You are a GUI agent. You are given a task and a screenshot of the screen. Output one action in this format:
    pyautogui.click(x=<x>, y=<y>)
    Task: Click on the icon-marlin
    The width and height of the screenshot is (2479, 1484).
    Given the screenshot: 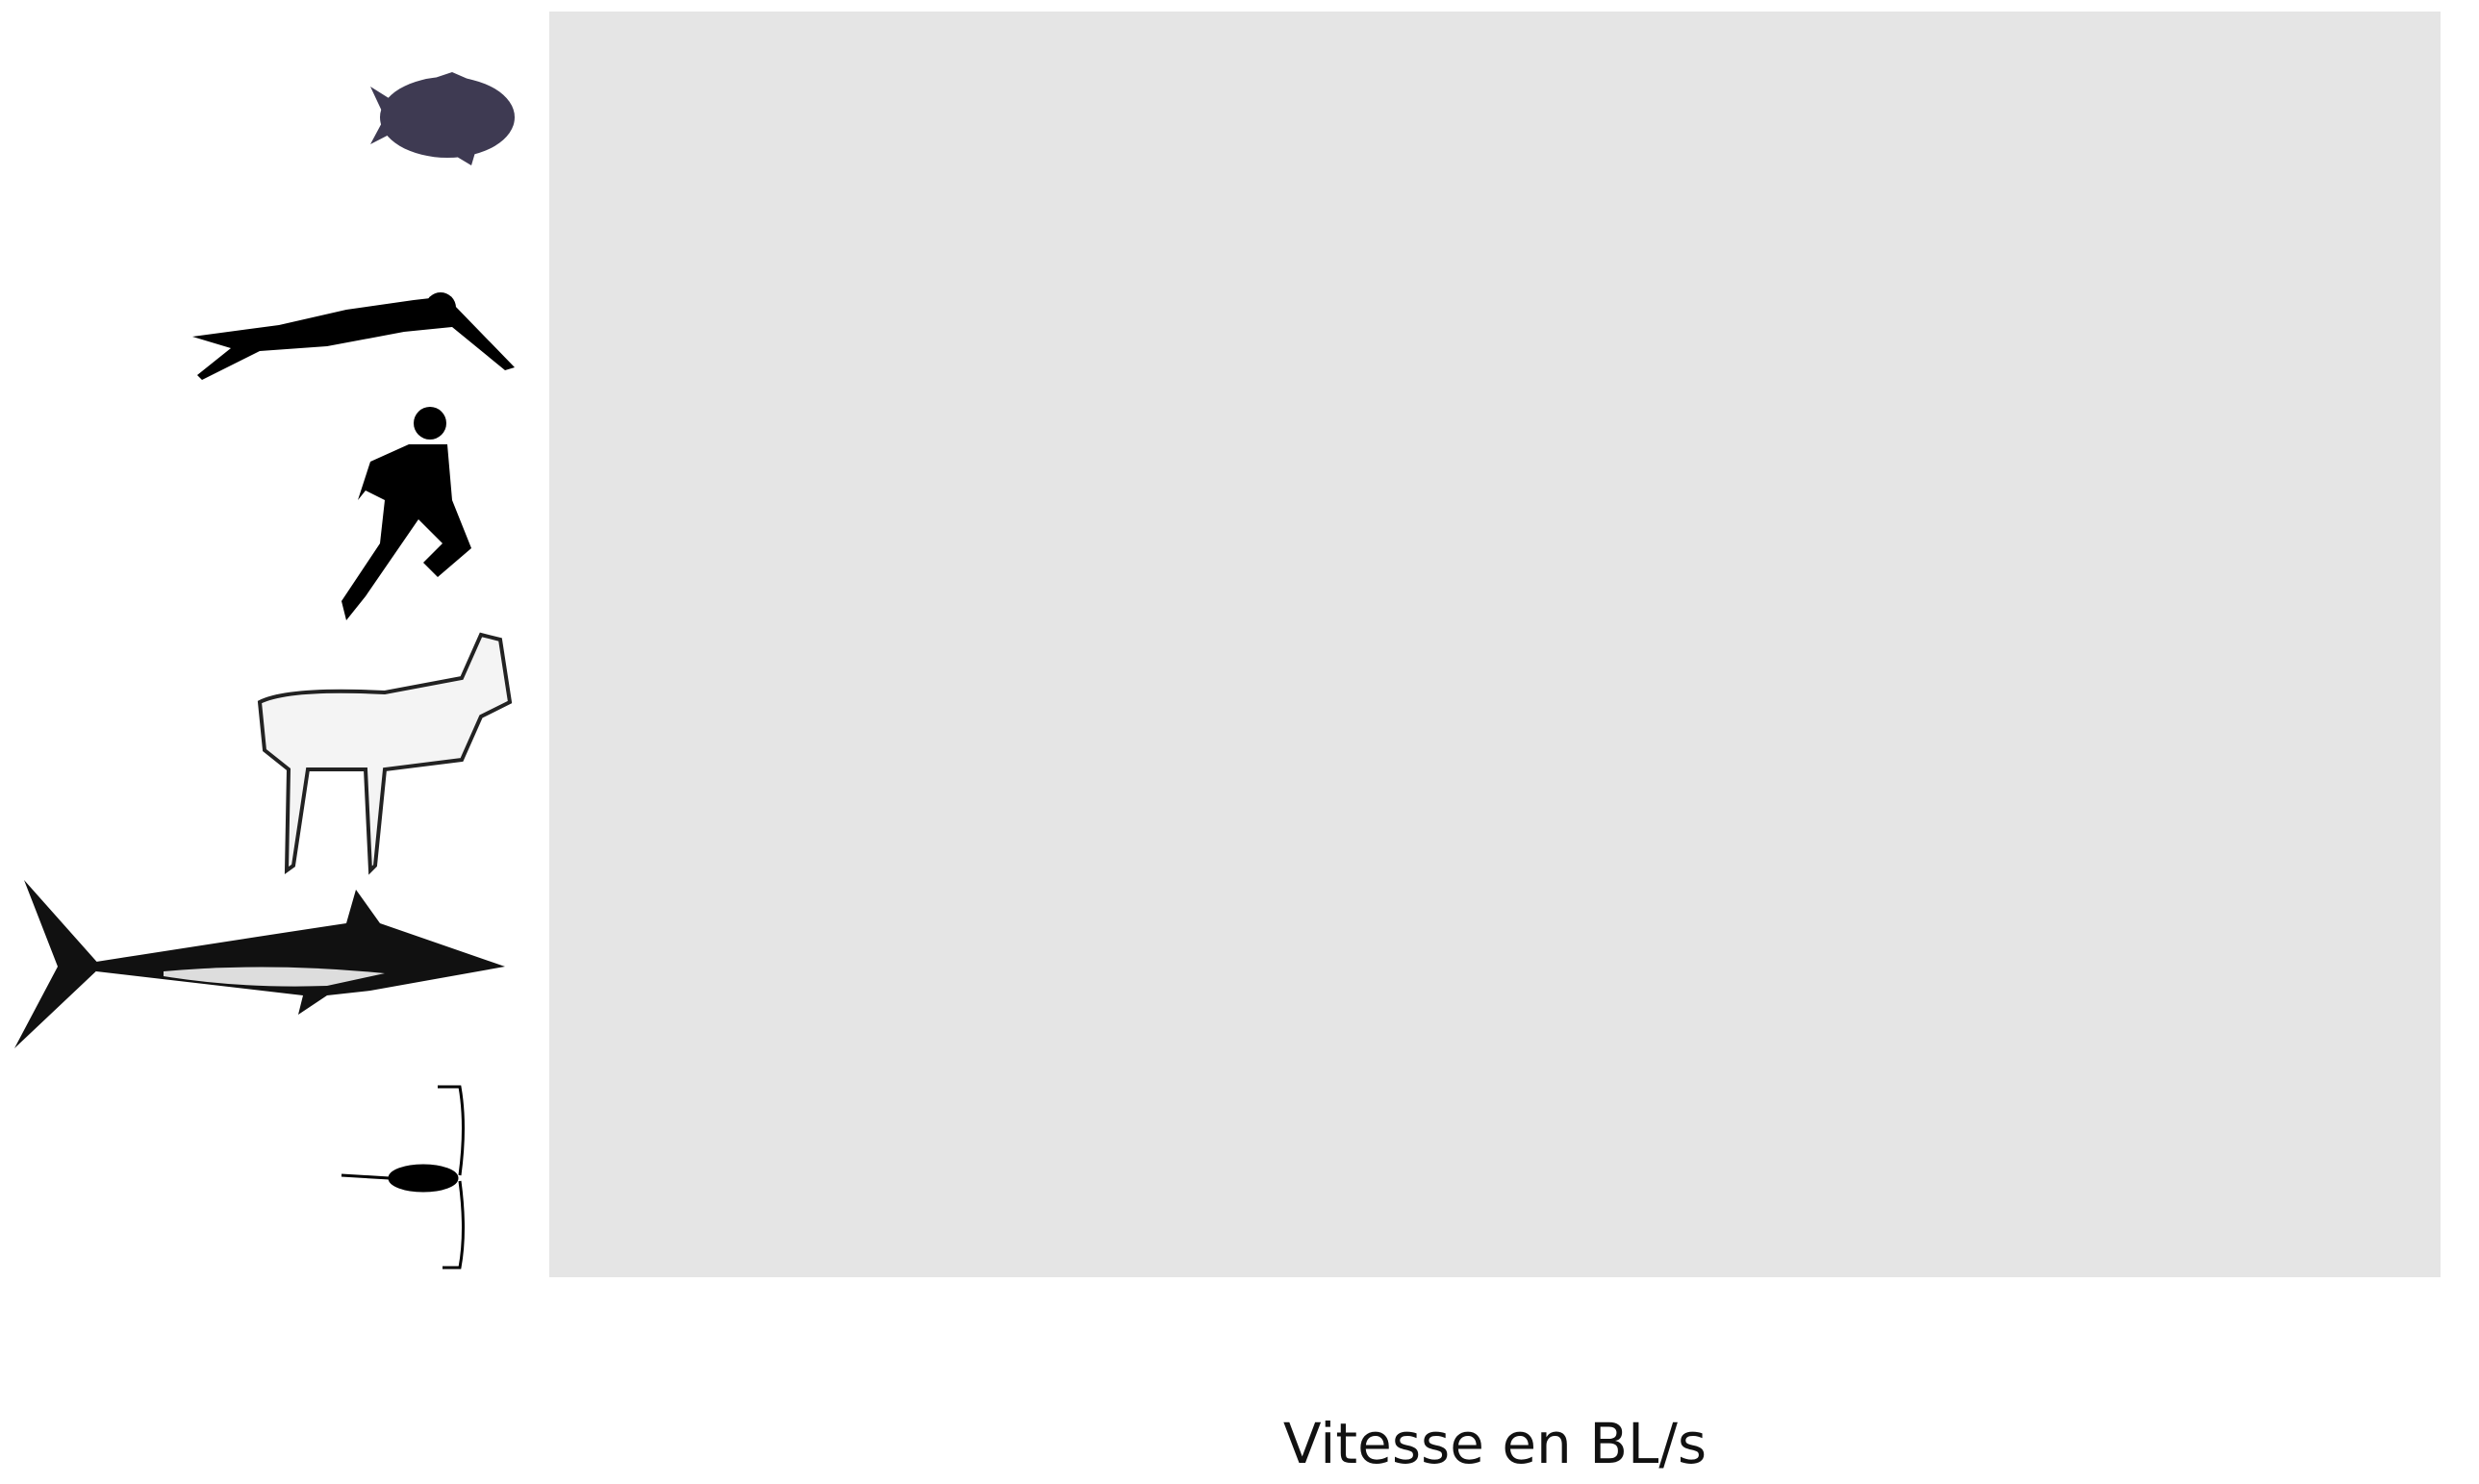 What is the action you would take?
    pyautogui.click(x=259, y=964)
    